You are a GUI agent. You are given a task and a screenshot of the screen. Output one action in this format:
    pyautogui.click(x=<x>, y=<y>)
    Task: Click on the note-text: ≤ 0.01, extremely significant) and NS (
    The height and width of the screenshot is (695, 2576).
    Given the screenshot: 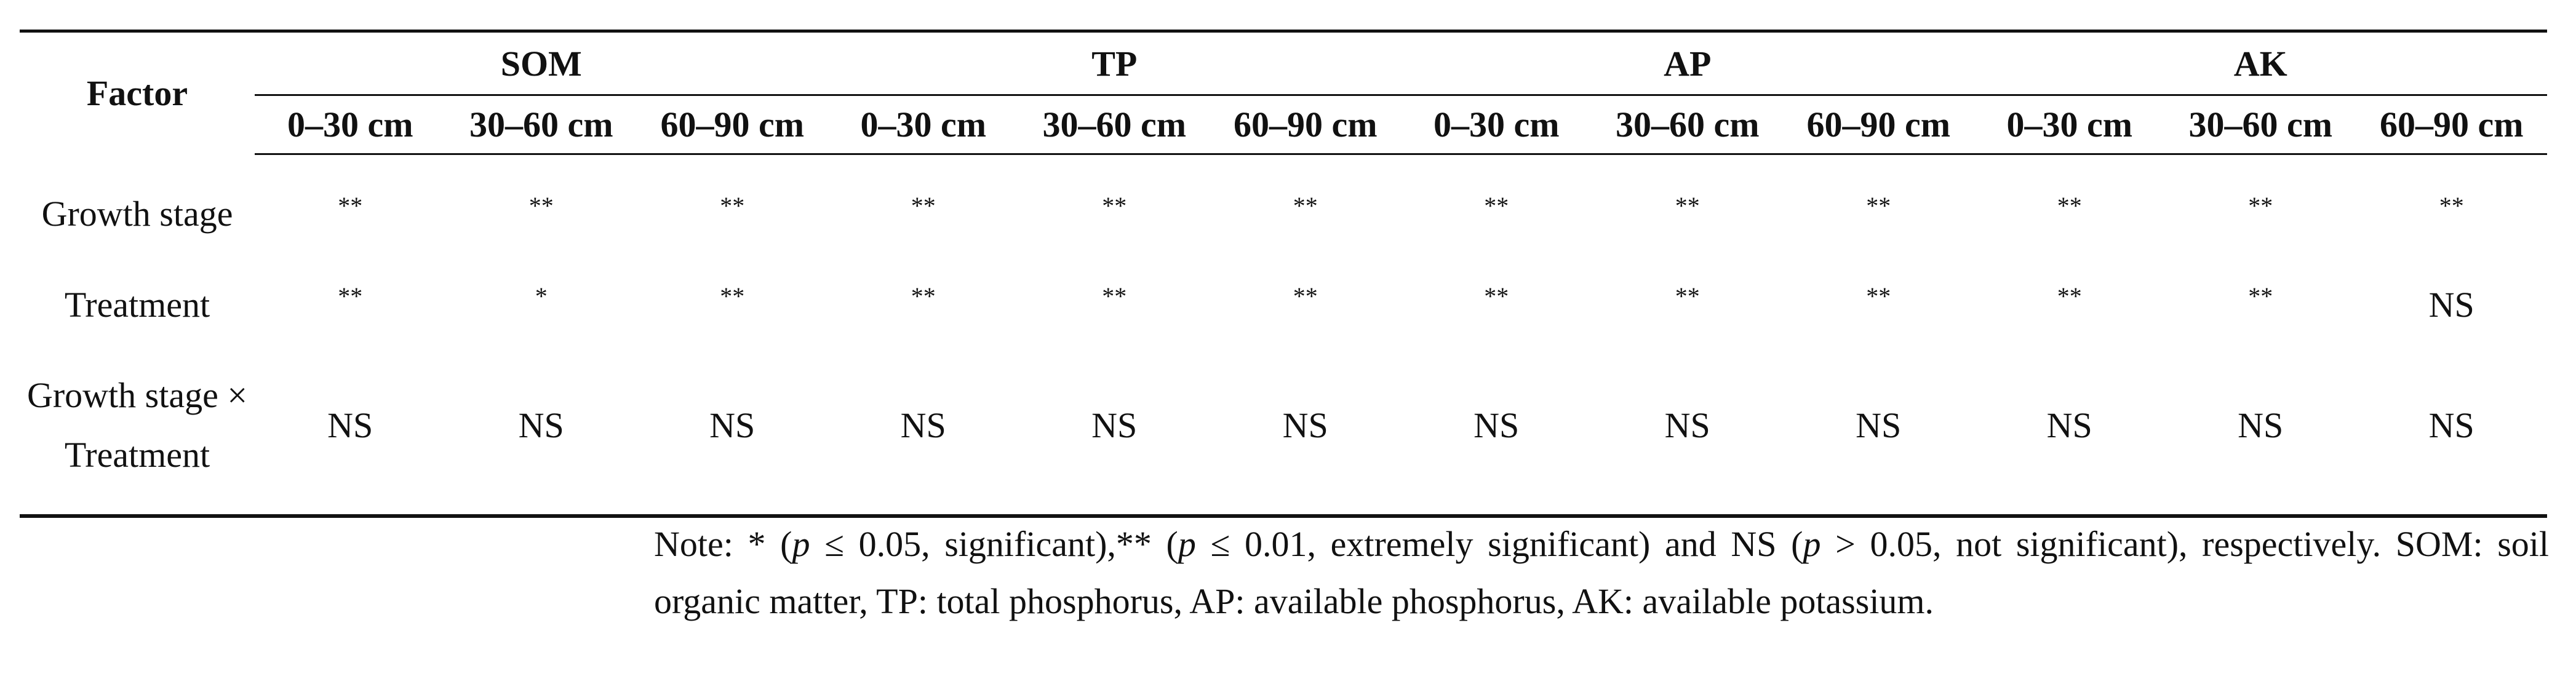 What is the action you would take?
    pyautogui.click(x=1499, y=544)
    